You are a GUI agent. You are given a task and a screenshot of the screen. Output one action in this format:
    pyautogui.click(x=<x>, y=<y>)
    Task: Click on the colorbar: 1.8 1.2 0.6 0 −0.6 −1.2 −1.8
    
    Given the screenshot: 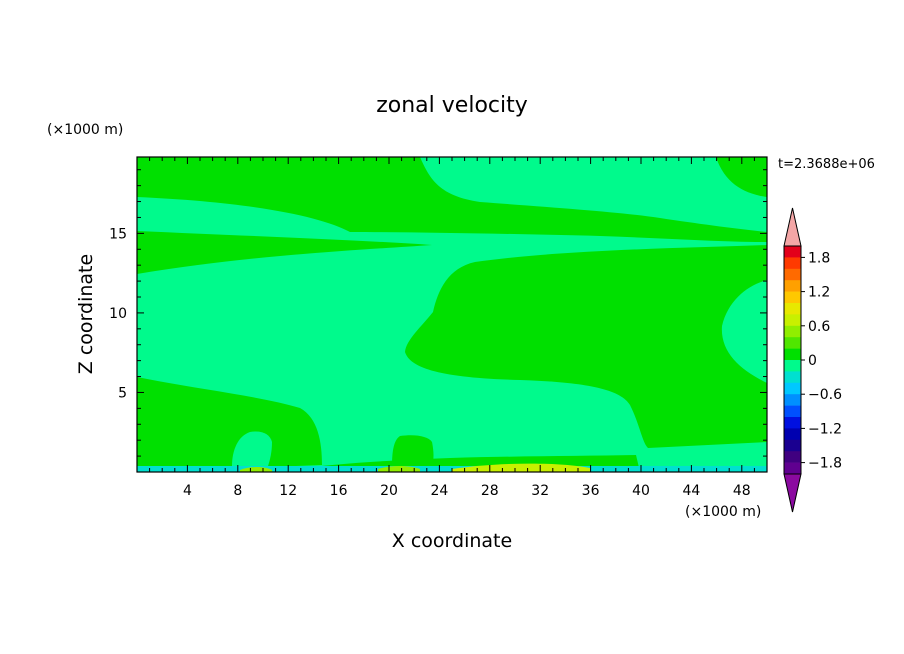 What is the action you would take?
    pyautogui.click(x=812, y=360)
    